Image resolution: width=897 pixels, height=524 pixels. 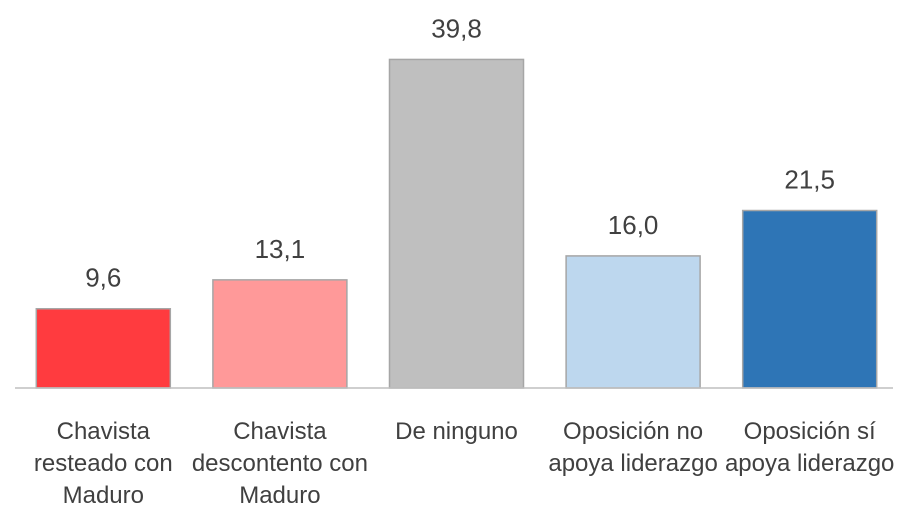 What do you see at coordinates (280, 249) in the screenshot?
I see `data-label: 13,1` at bounding box center [280, 249].